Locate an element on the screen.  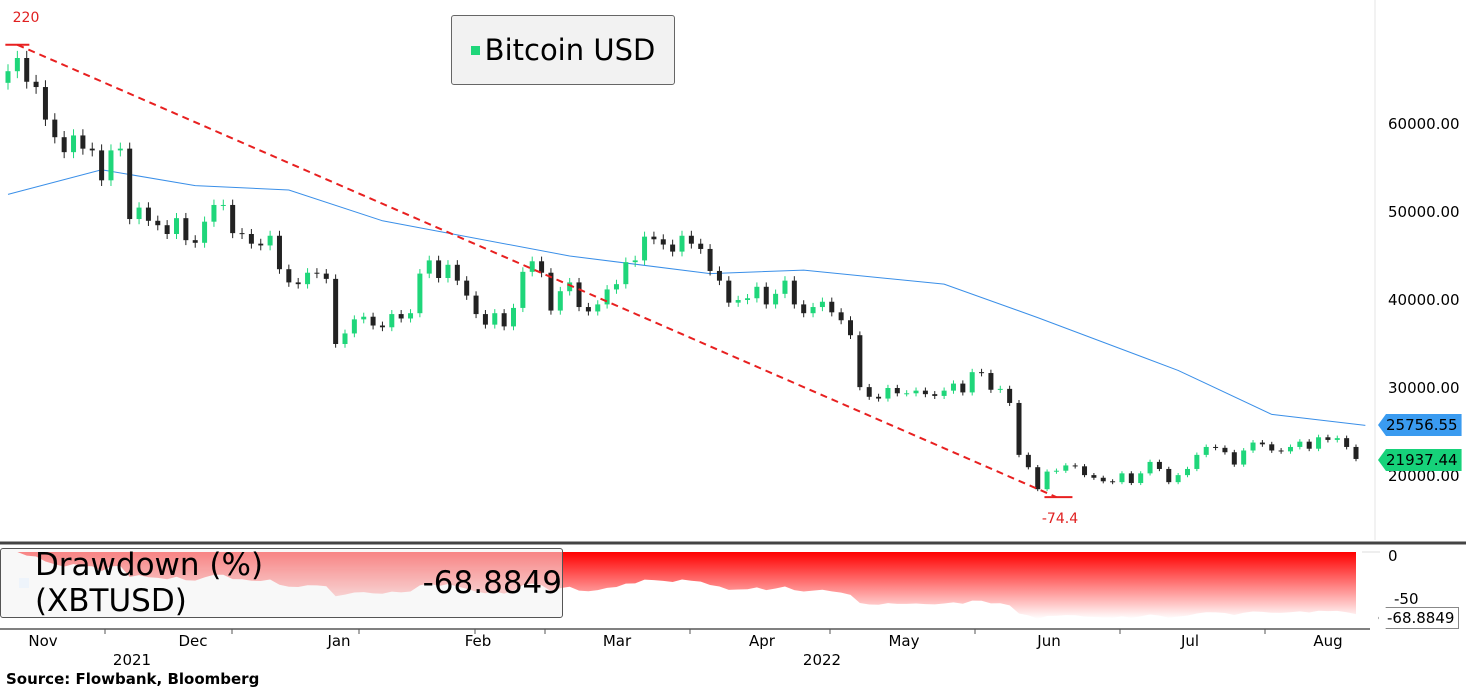
drawdown-legend-value: -68.8849 is located at coordinates (492, 583).